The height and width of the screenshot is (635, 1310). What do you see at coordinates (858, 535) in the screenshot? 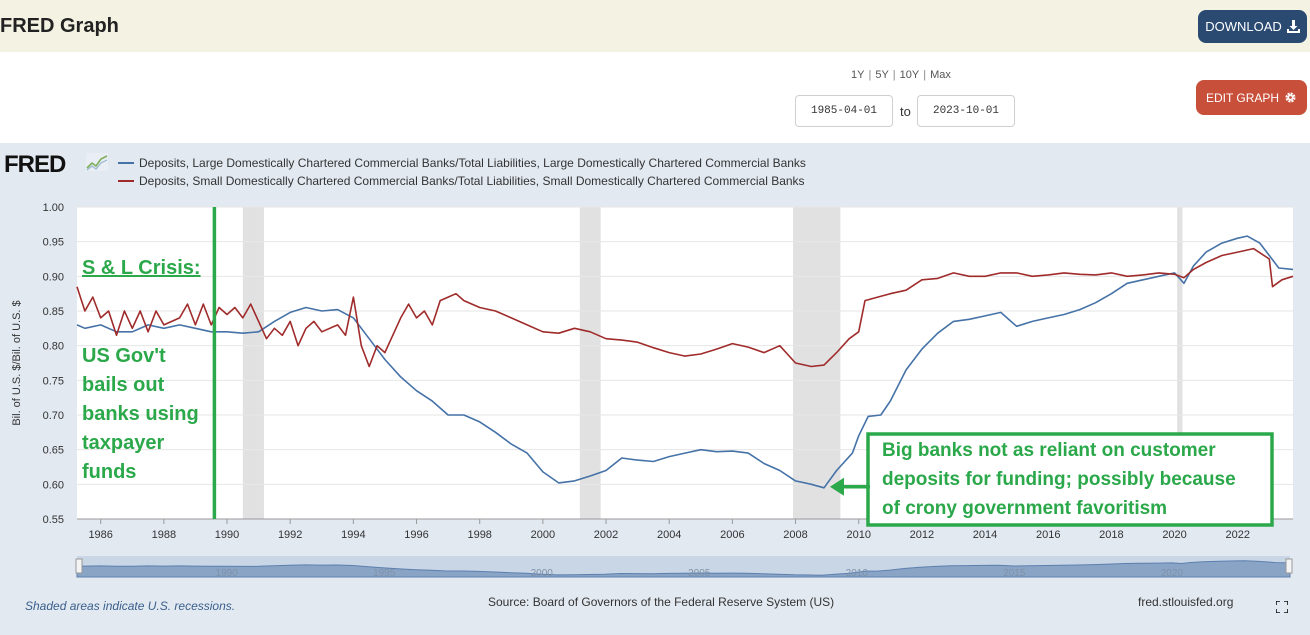
I see `x-tick-label: 2010` at bounding box center [858, 535].